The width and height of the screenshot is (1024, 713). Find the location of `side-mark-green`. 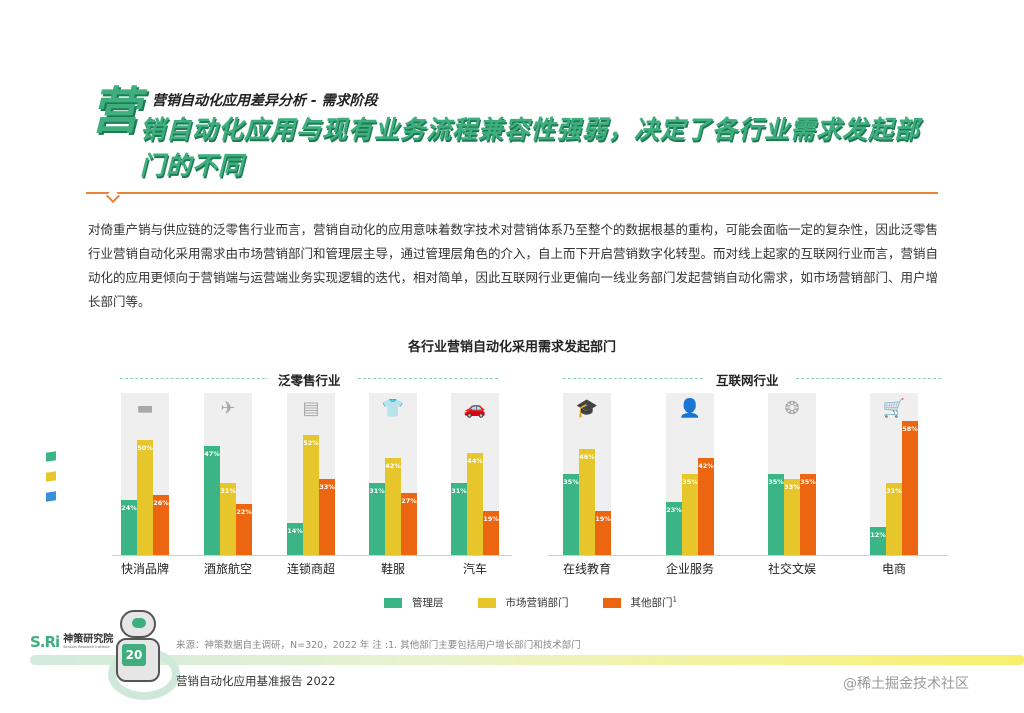

side-mark-green is located at coordinates (51, 456).